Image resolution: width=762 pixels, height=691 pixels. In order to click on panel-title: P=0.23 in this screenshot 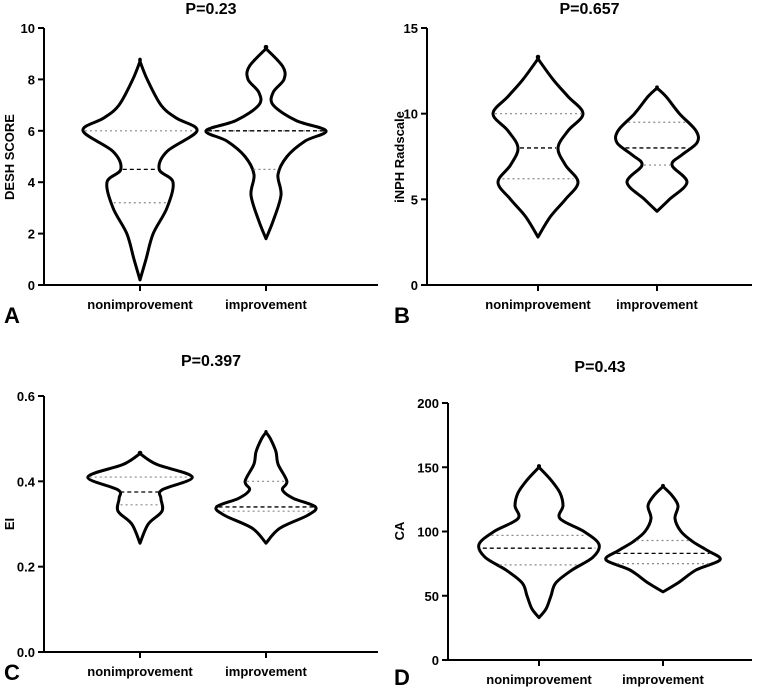, I will do `click(210, 9)`.